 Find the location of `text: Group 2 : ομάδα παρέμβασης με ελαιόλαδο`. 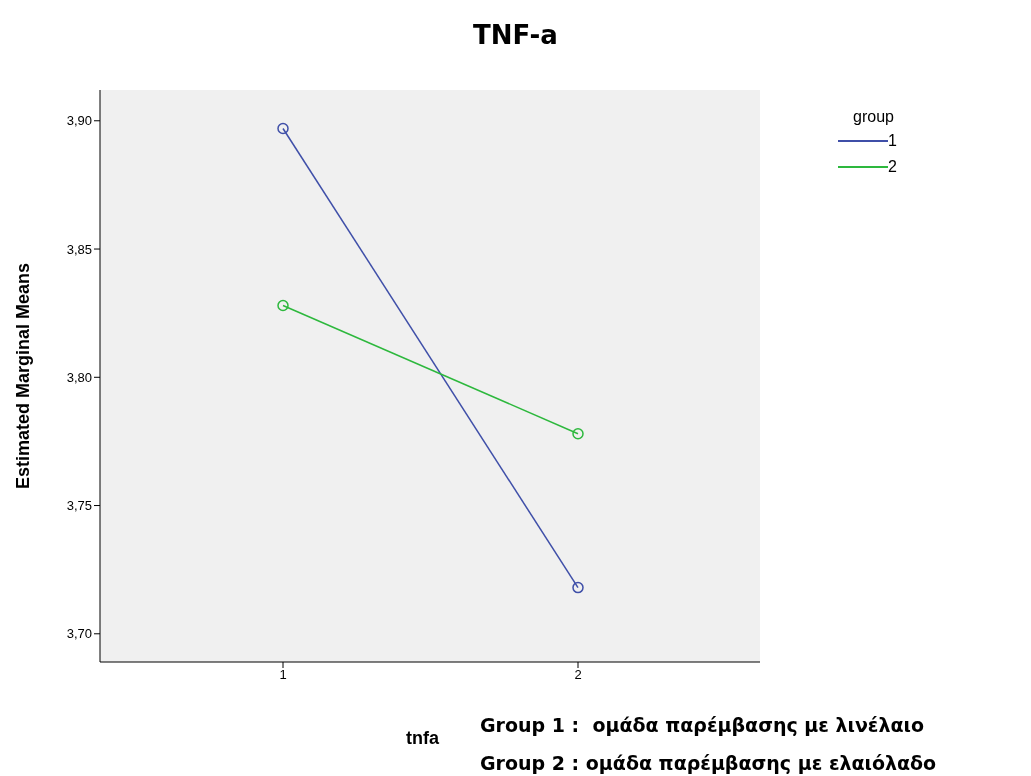

text: Group 2 : ομάδα παρέμβασης με ελαιόλαδο is located at coordinates (708, 763).